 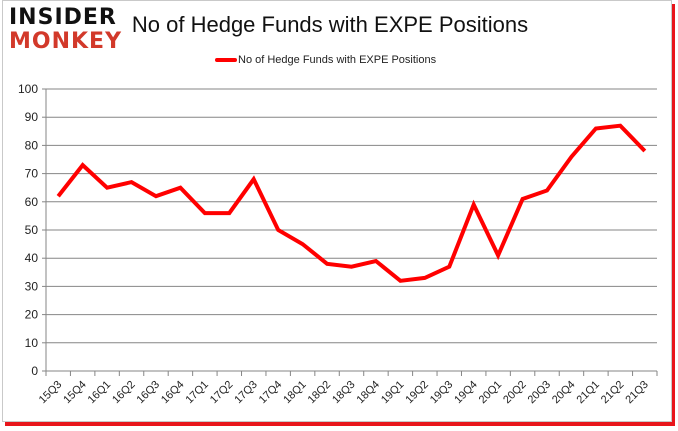 I want to click on chart-legend: No of Hedge Funds with EXPE Positions, so click(x=325, y=60).